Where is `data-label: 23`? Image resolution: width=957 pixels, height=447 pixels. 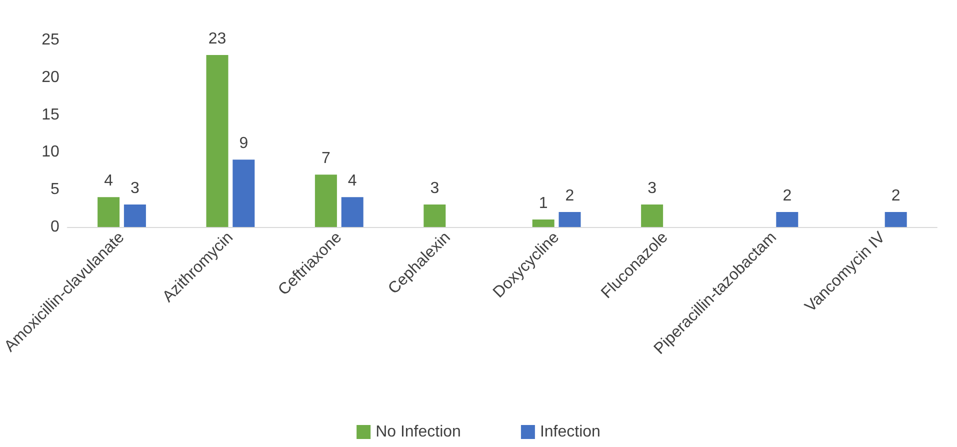 data-label: 23 is located at coordinates (217, 39).